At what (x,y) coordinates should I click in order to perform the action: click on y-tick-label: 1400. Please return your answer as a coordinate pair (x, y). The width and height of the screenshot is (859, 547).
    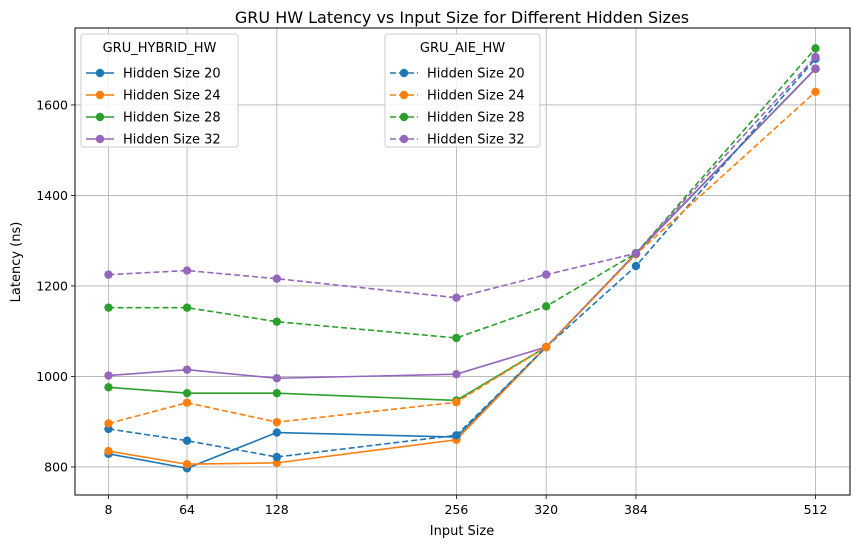
    Looking at the image, I should click on (52, 195).